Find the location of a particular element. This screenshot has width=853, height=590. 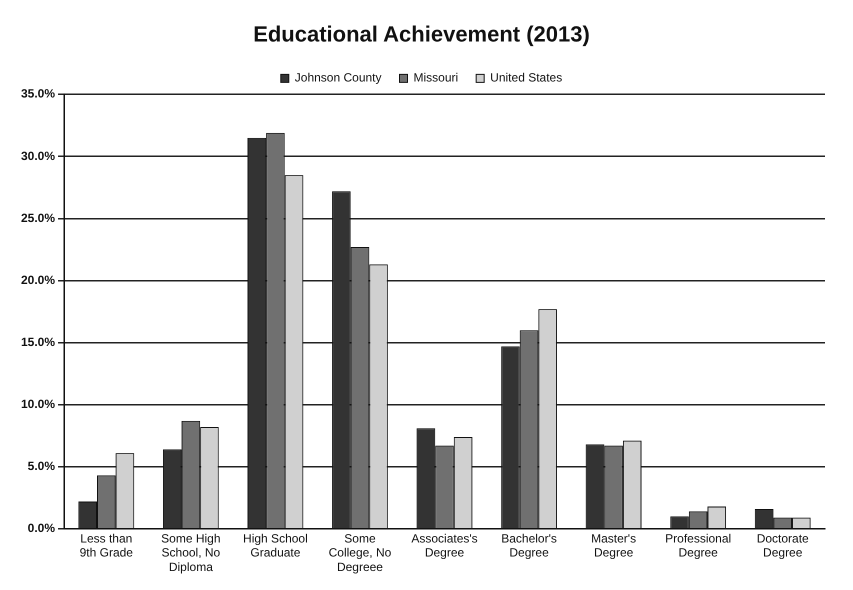

y-tick-label: 15.0% is located at coordinates (38, 341).